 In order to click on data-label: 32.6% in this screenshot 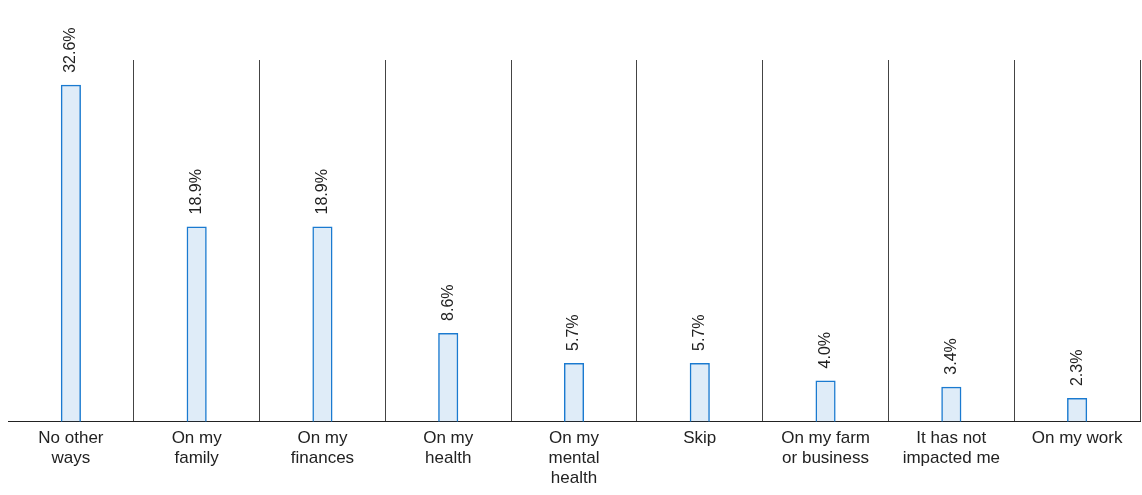, I will do `click(70, 50)`.